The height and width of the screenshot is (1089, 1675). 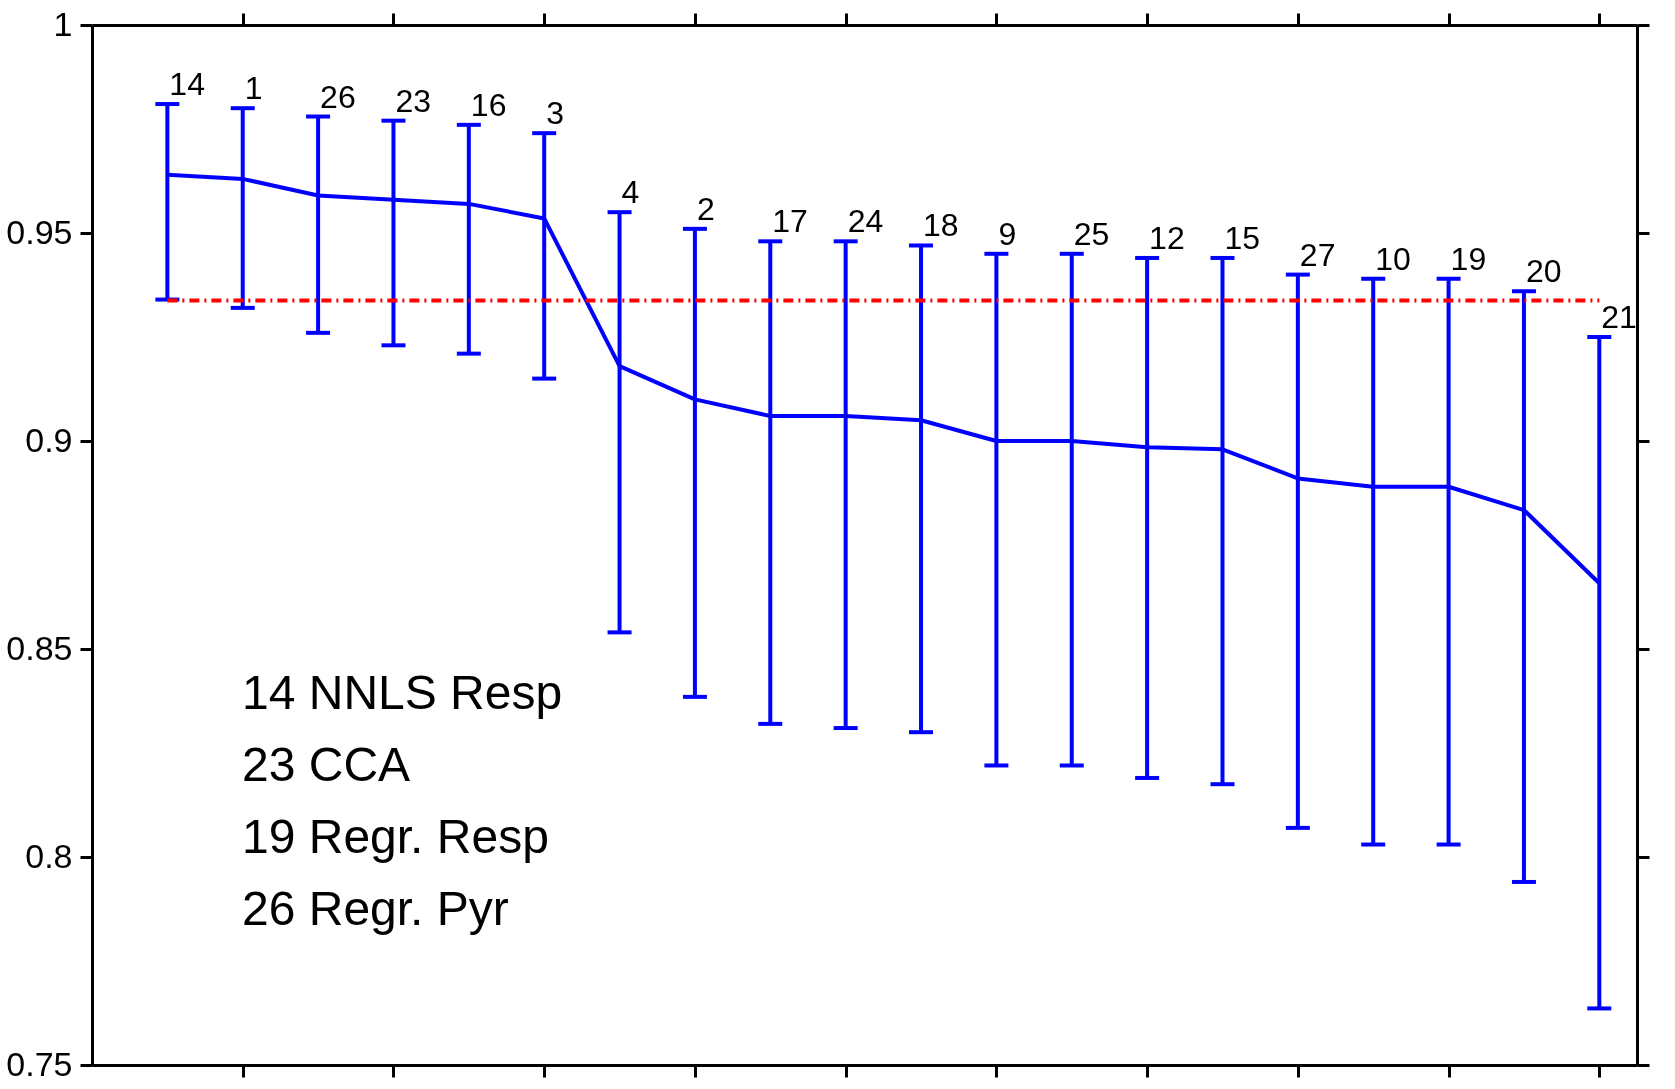 I want to click on y-tick-label: 0.95, so click(x=39, y=231).